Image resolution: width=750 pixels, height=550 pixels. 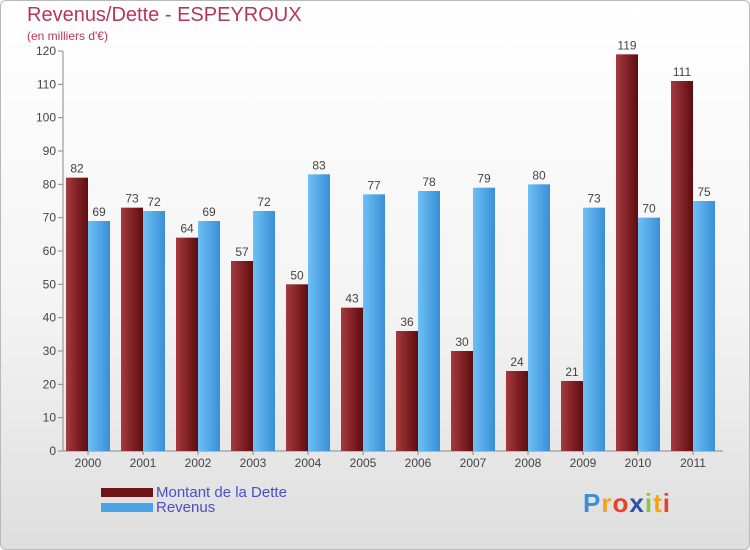 What do you see at coordinates (50, 351) in the screenshot?
I see `y-tick-label: 30` at bounding box center [50, 351].